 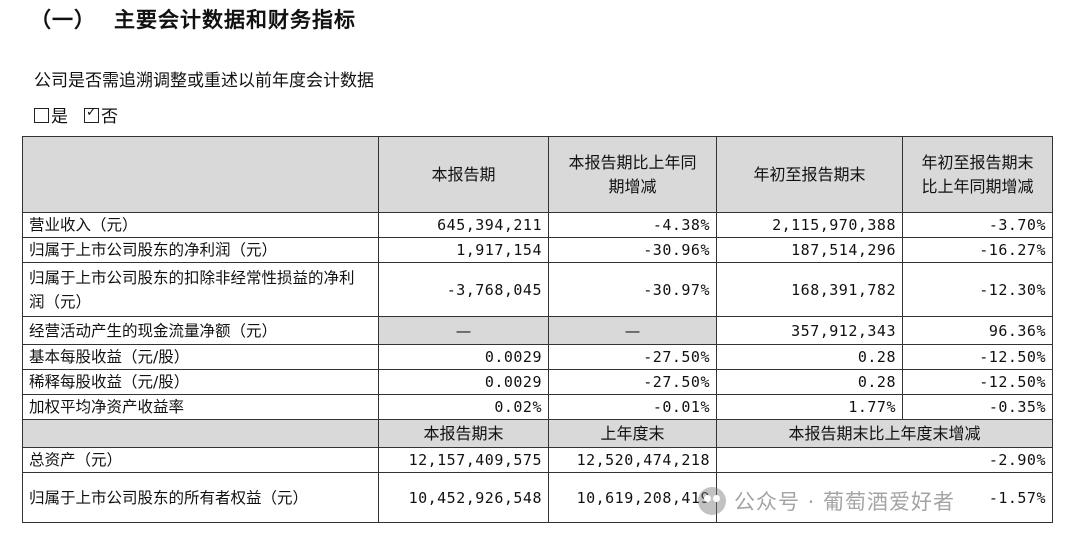 I want to click on table-row: 加权平均净资产收益率 0.02% -0.01% 1.77% -0.35%, so click(x=537, y=407).